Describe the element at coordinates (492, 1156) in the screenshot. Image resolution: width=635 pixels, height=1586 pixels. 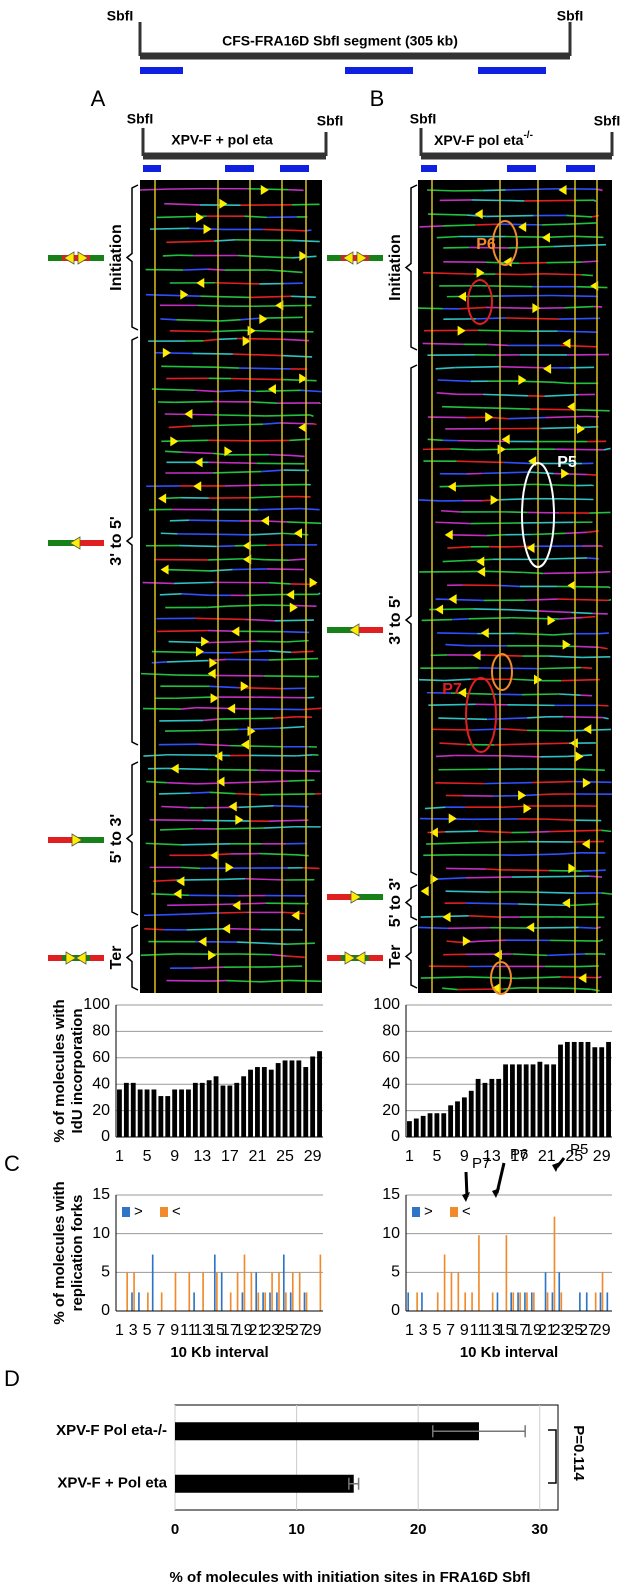
I see `x-tick-label: 13` at that location.